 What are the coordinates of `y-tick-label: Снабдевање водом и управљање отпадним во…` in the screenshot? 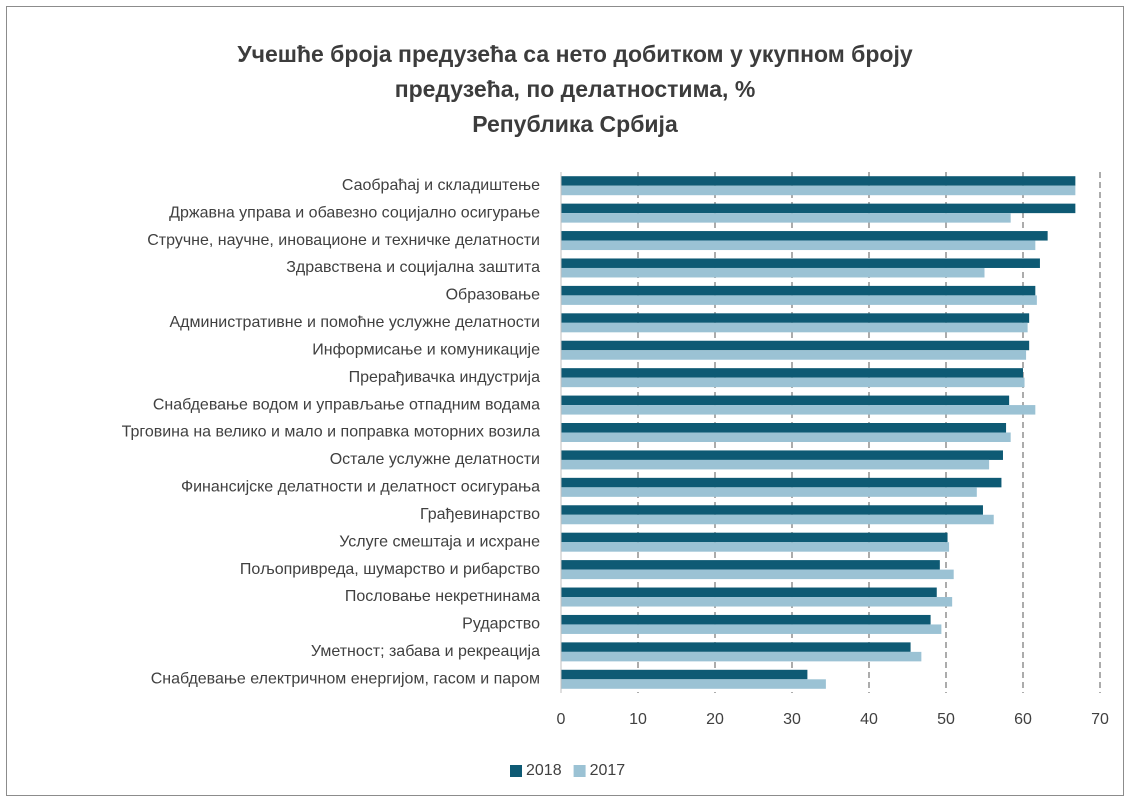 It's located at (346, 404).